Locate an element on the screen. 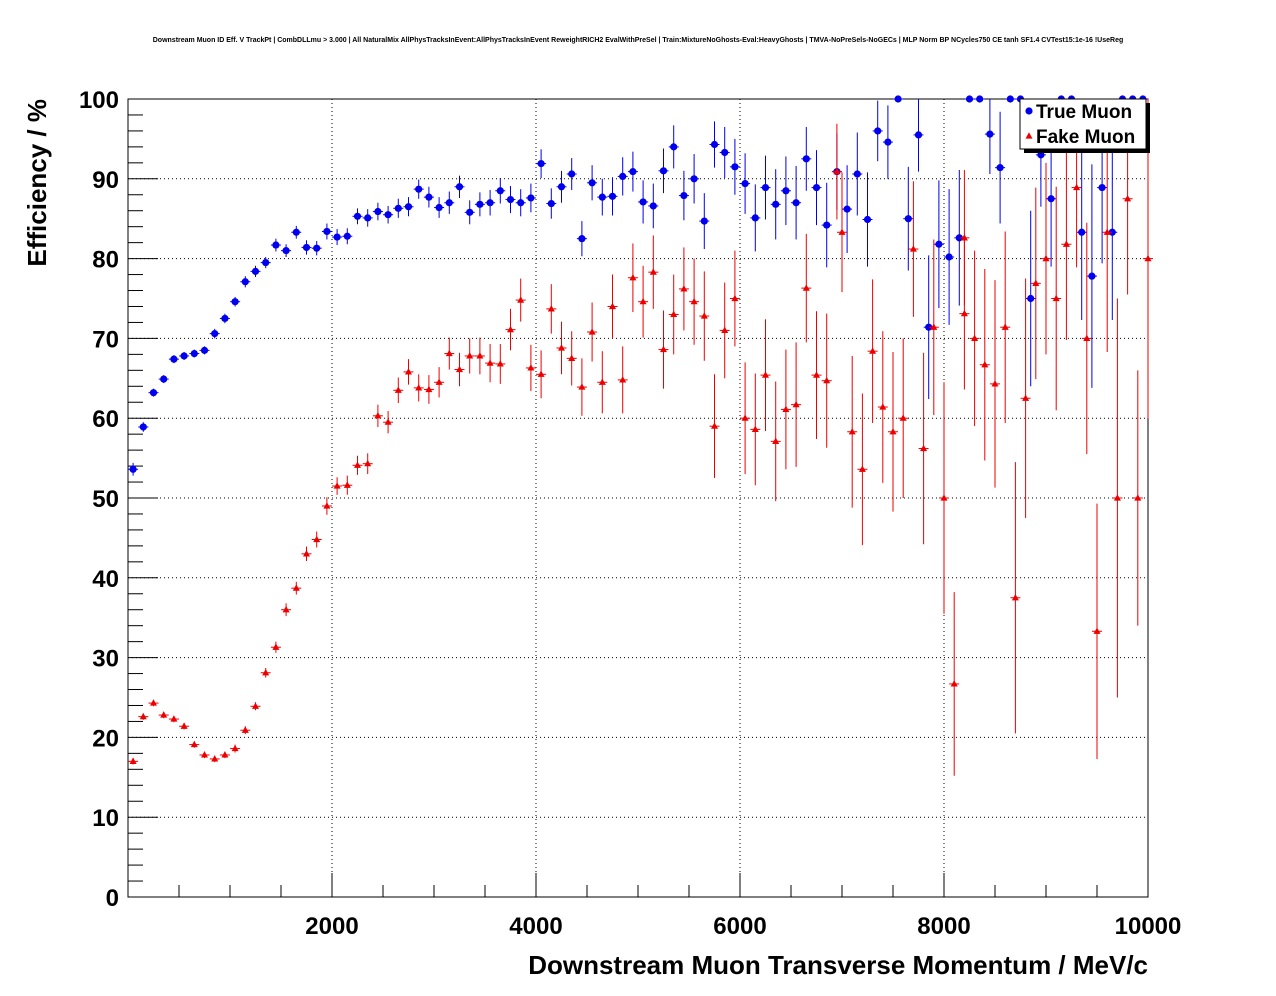  y-axis-label: Efficiency / % is located at coordinates (37, 183).